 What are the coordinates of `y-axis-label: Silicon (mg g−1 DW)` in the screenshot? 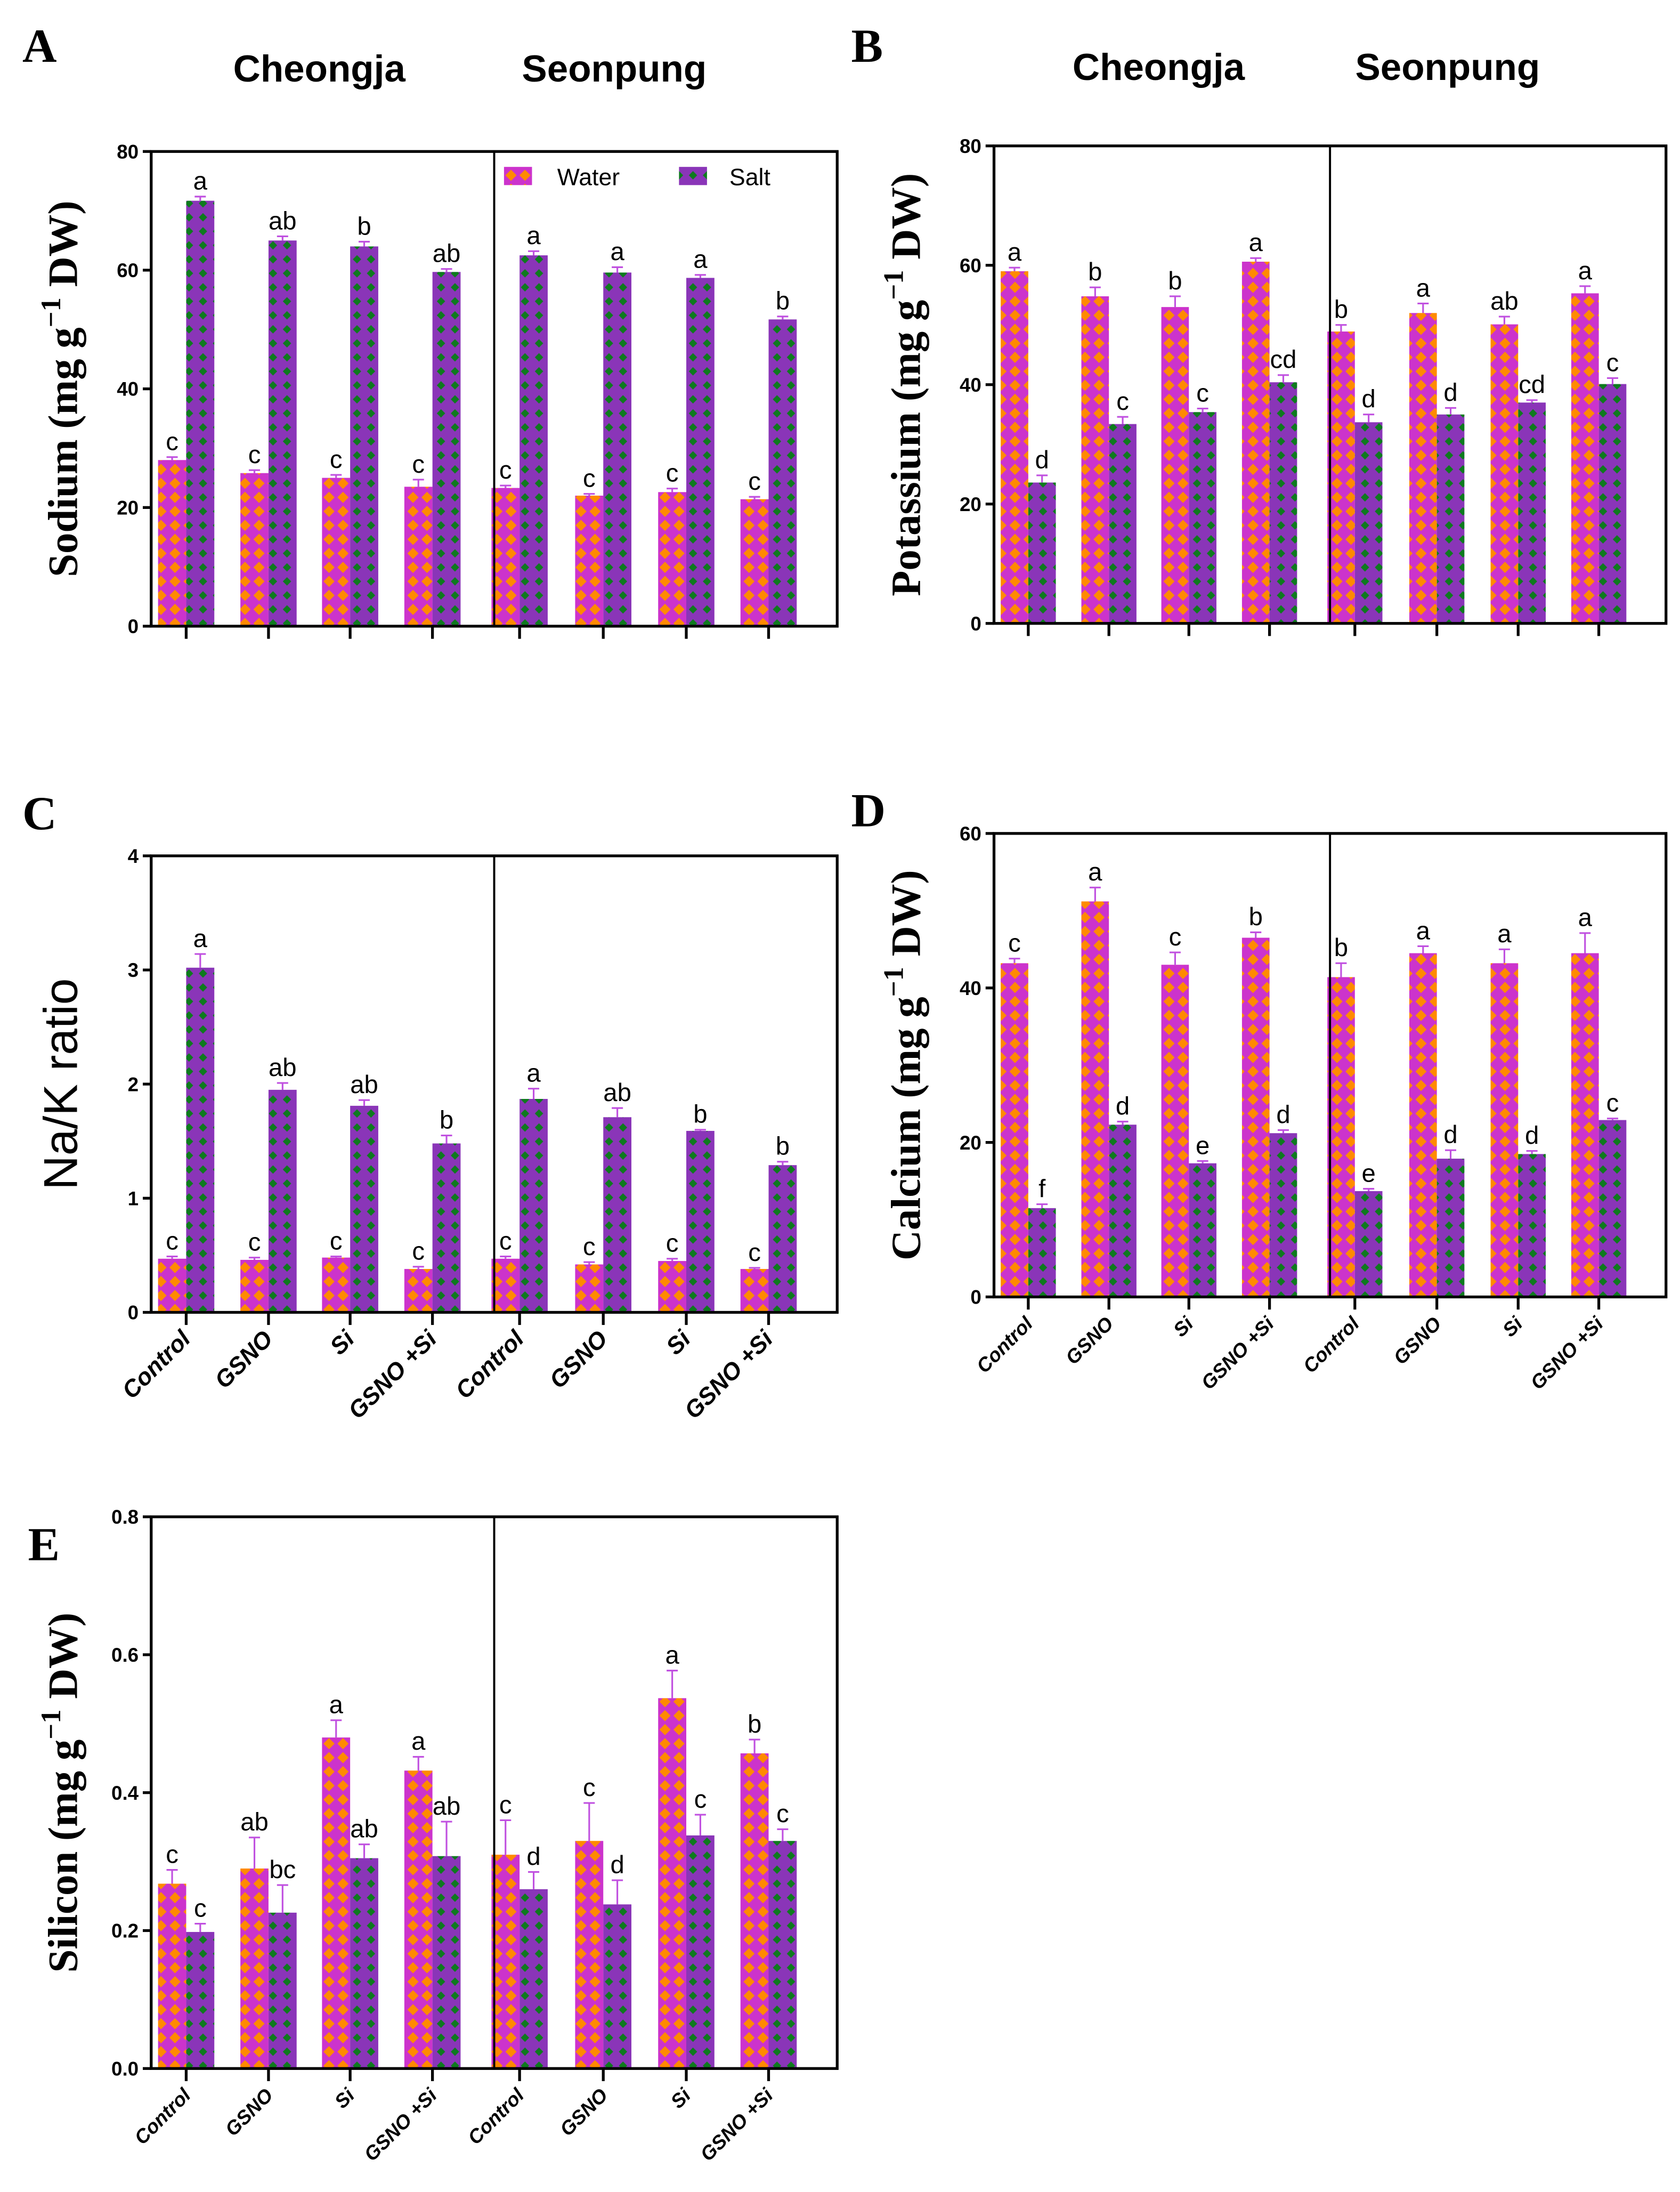 It's located at (61, 1793).